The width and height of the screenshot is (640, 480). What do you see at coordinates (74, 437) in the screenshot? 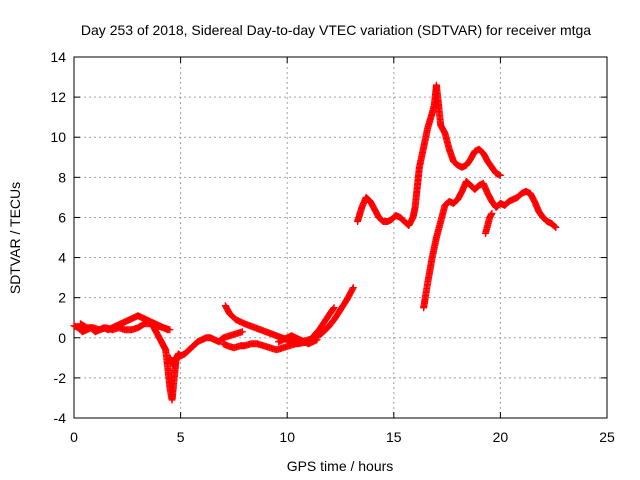
I see `x-tick-label: 0` at bounding box center [74, 437].